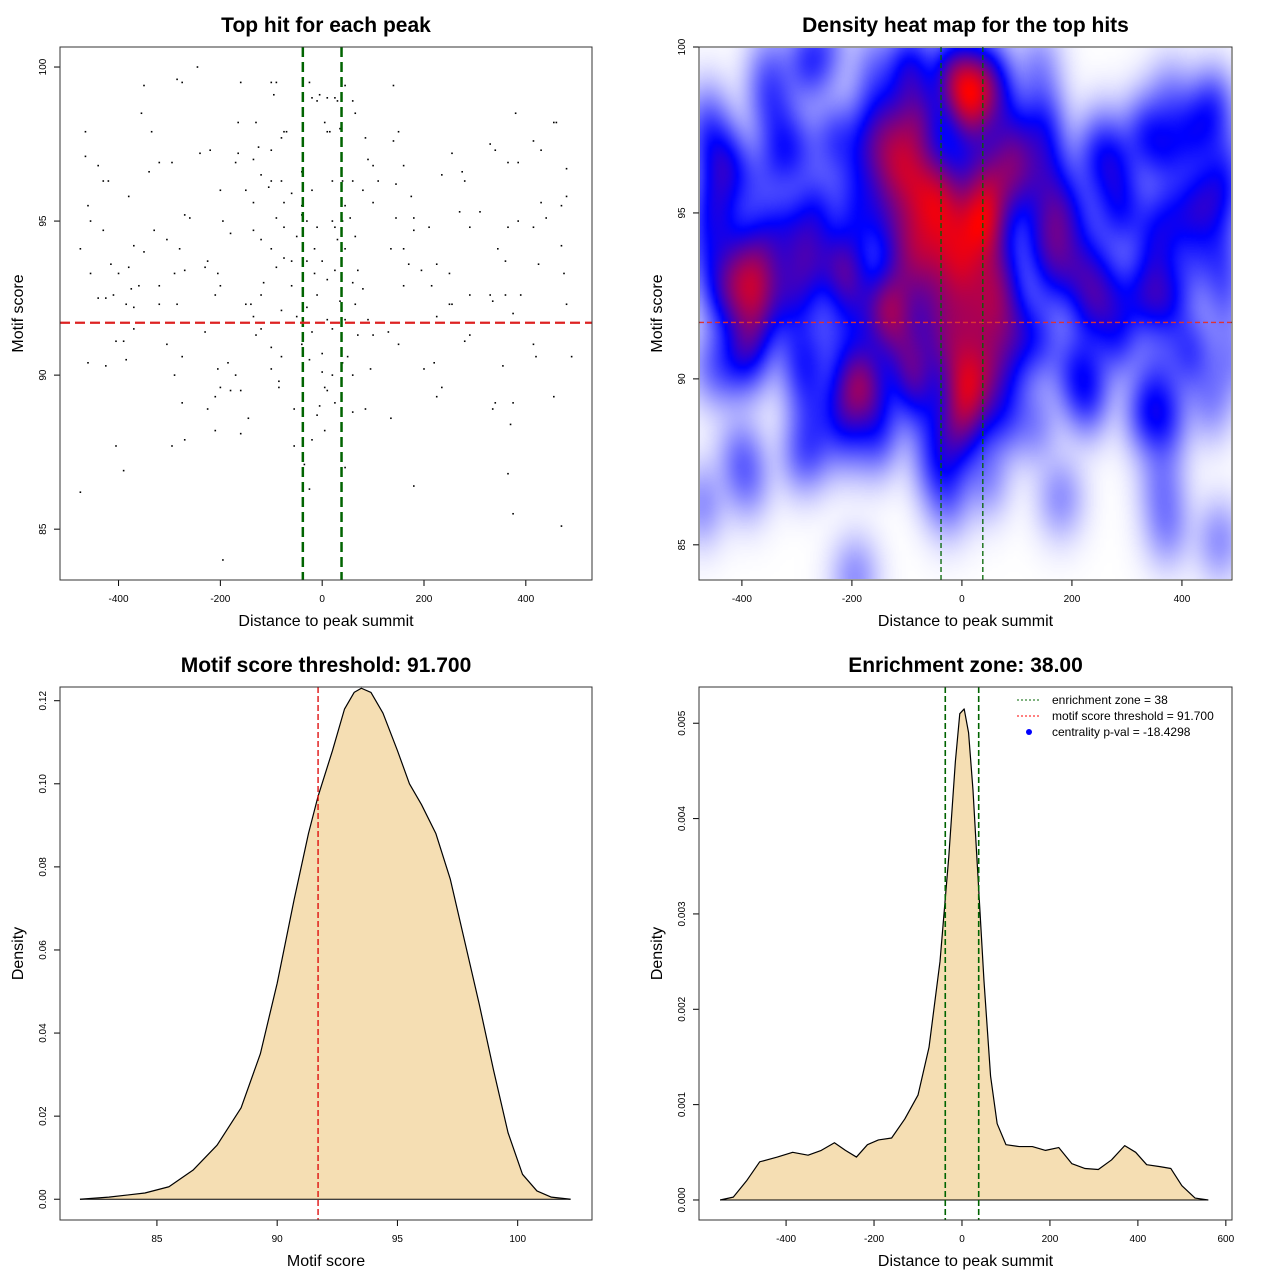  I want to click on y-tick-label: 0.000, so click(682, 1199).